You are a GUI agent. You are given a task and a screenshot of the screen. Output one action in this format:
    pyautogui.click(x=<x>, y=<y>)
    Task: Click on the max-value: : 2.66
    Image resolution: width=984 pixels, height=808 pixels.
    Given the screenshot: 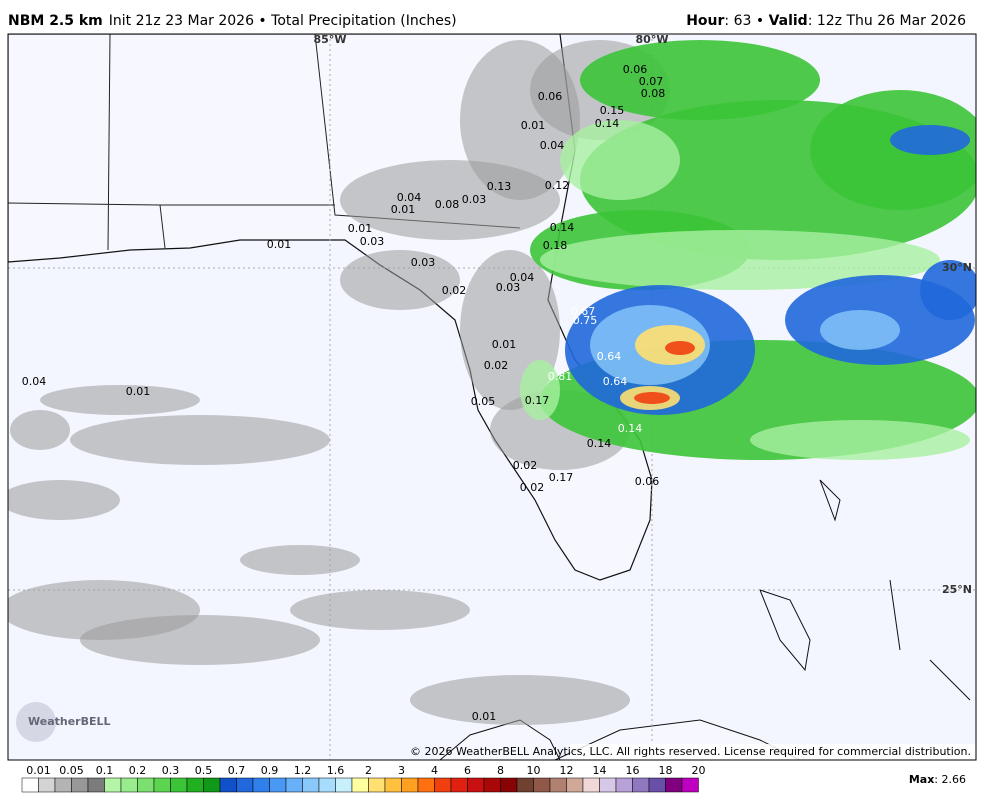 What is the action you would take?
    pyautogui.click(x=950, y=779)
    